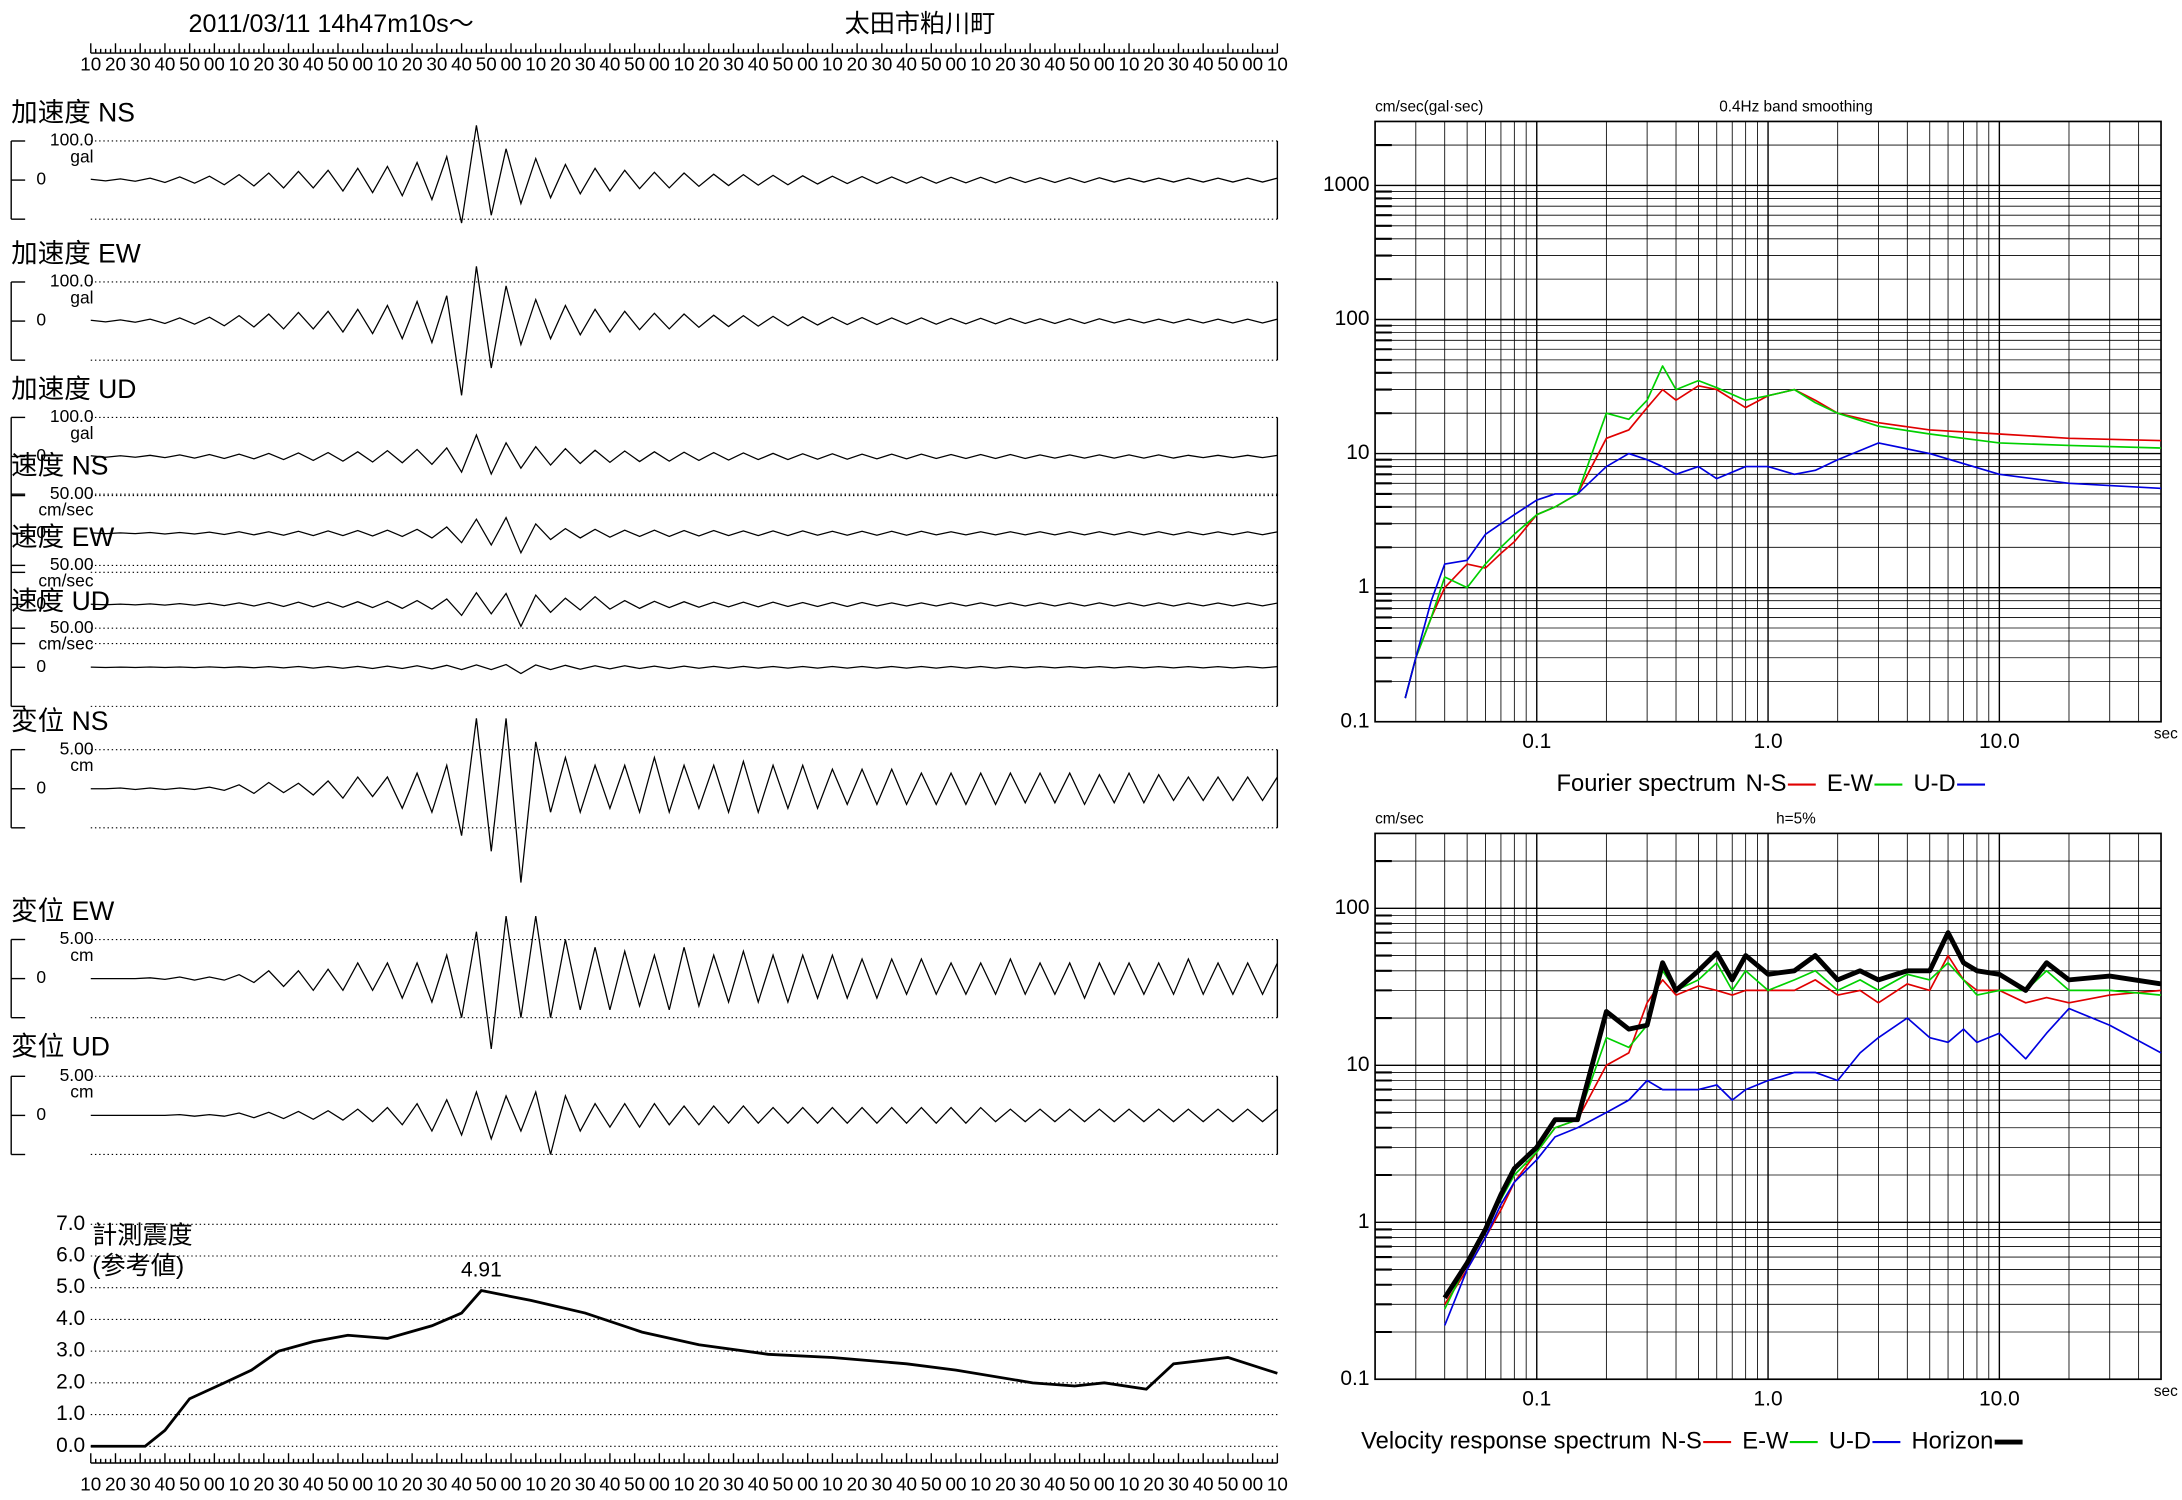 This screenshot has height=1500, width=2182. Describe the element at coordinates (70, 1413) in the screenshot. I see `y-tick-label: 1.0` at that location.